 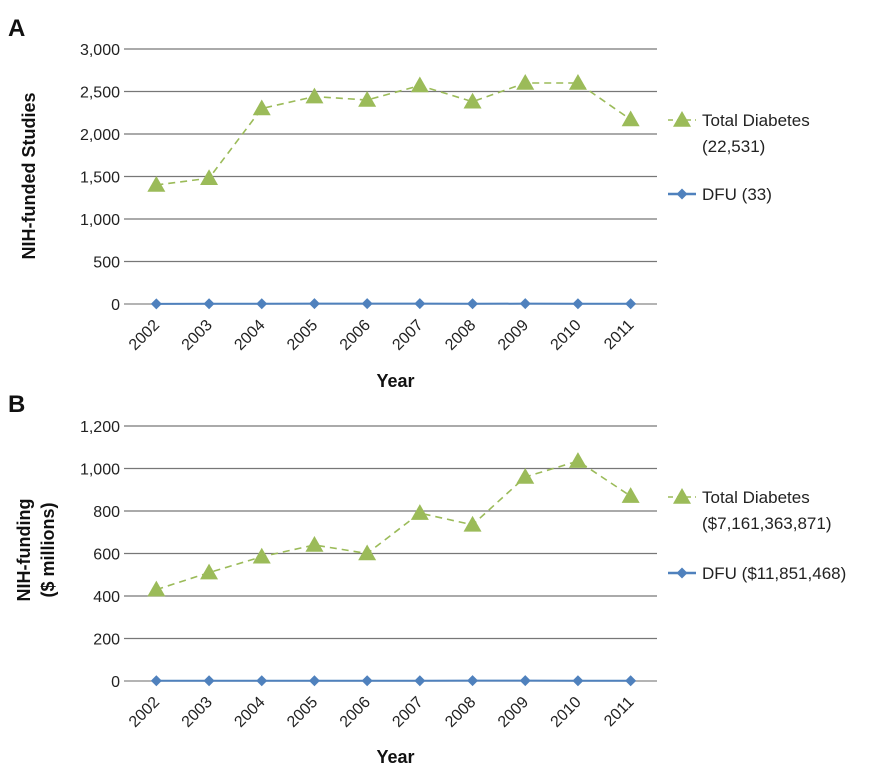 What do you see at coordinates (100, 50) in the screenshot?
I see `y-tick-label: 3,000` at bounding box center [100, 50].